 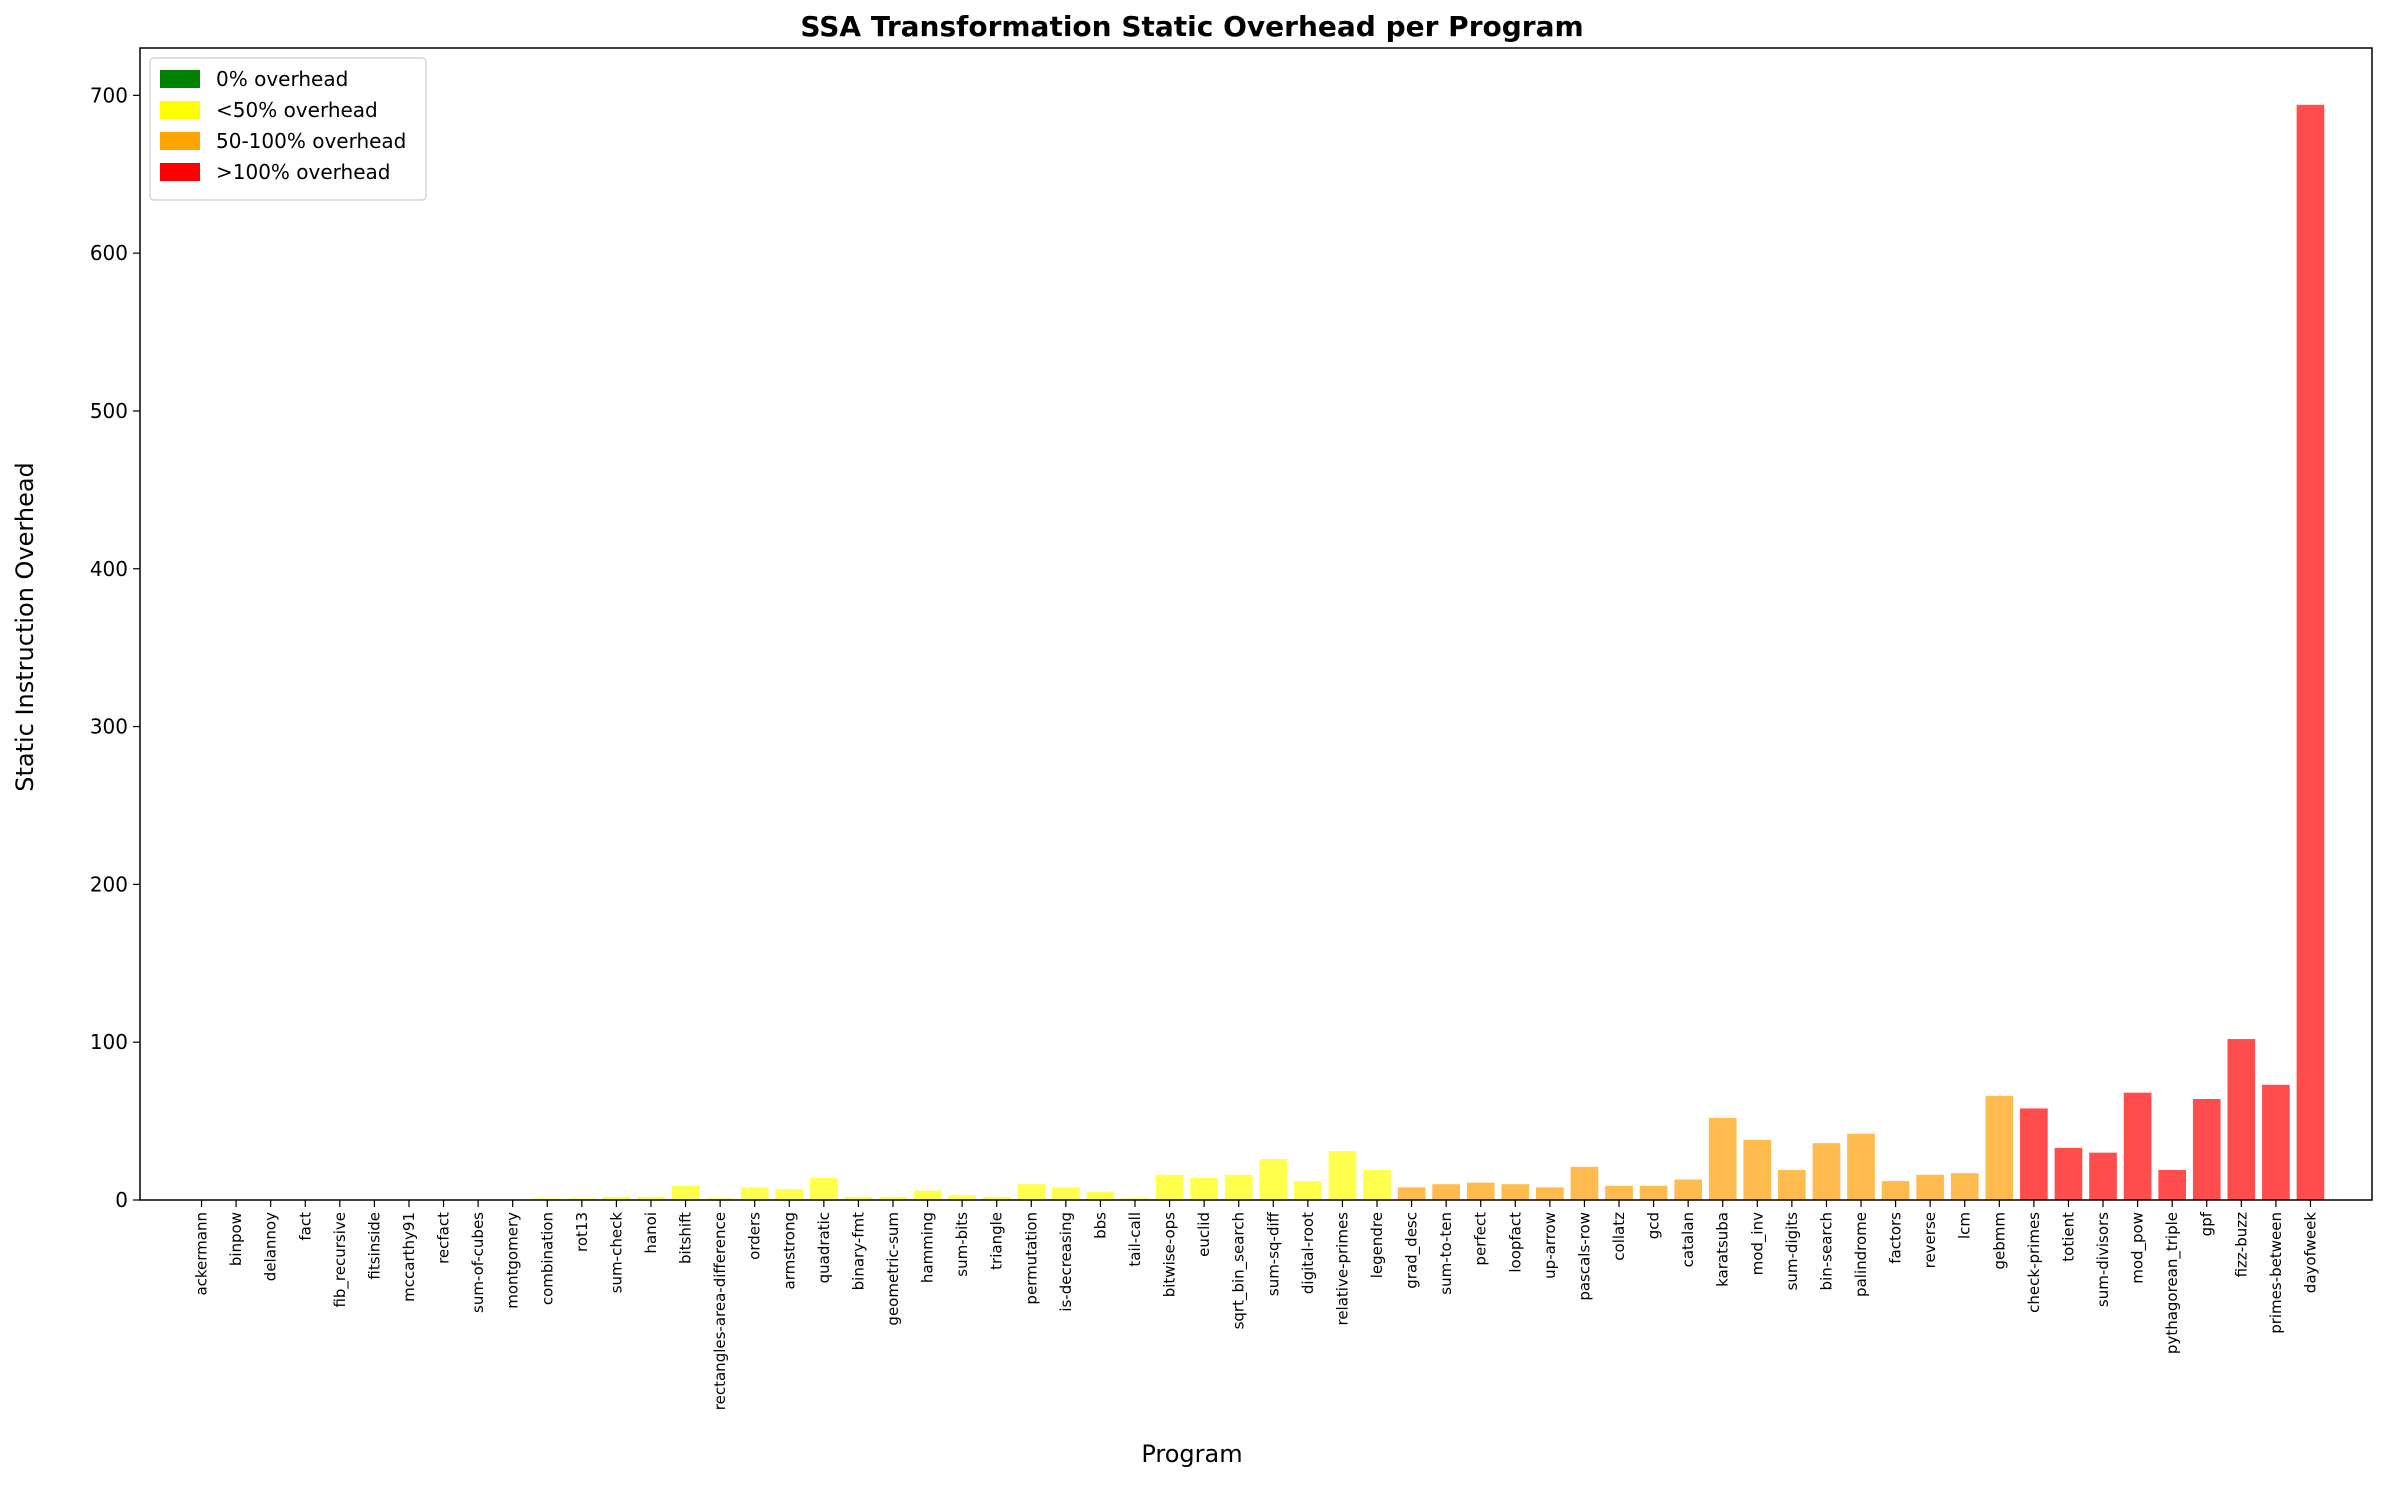 What do you see at coordinates (1757, 1170) in the screenshot?
I see `bar-mod_inv` at bounding box center [1757, 1170].